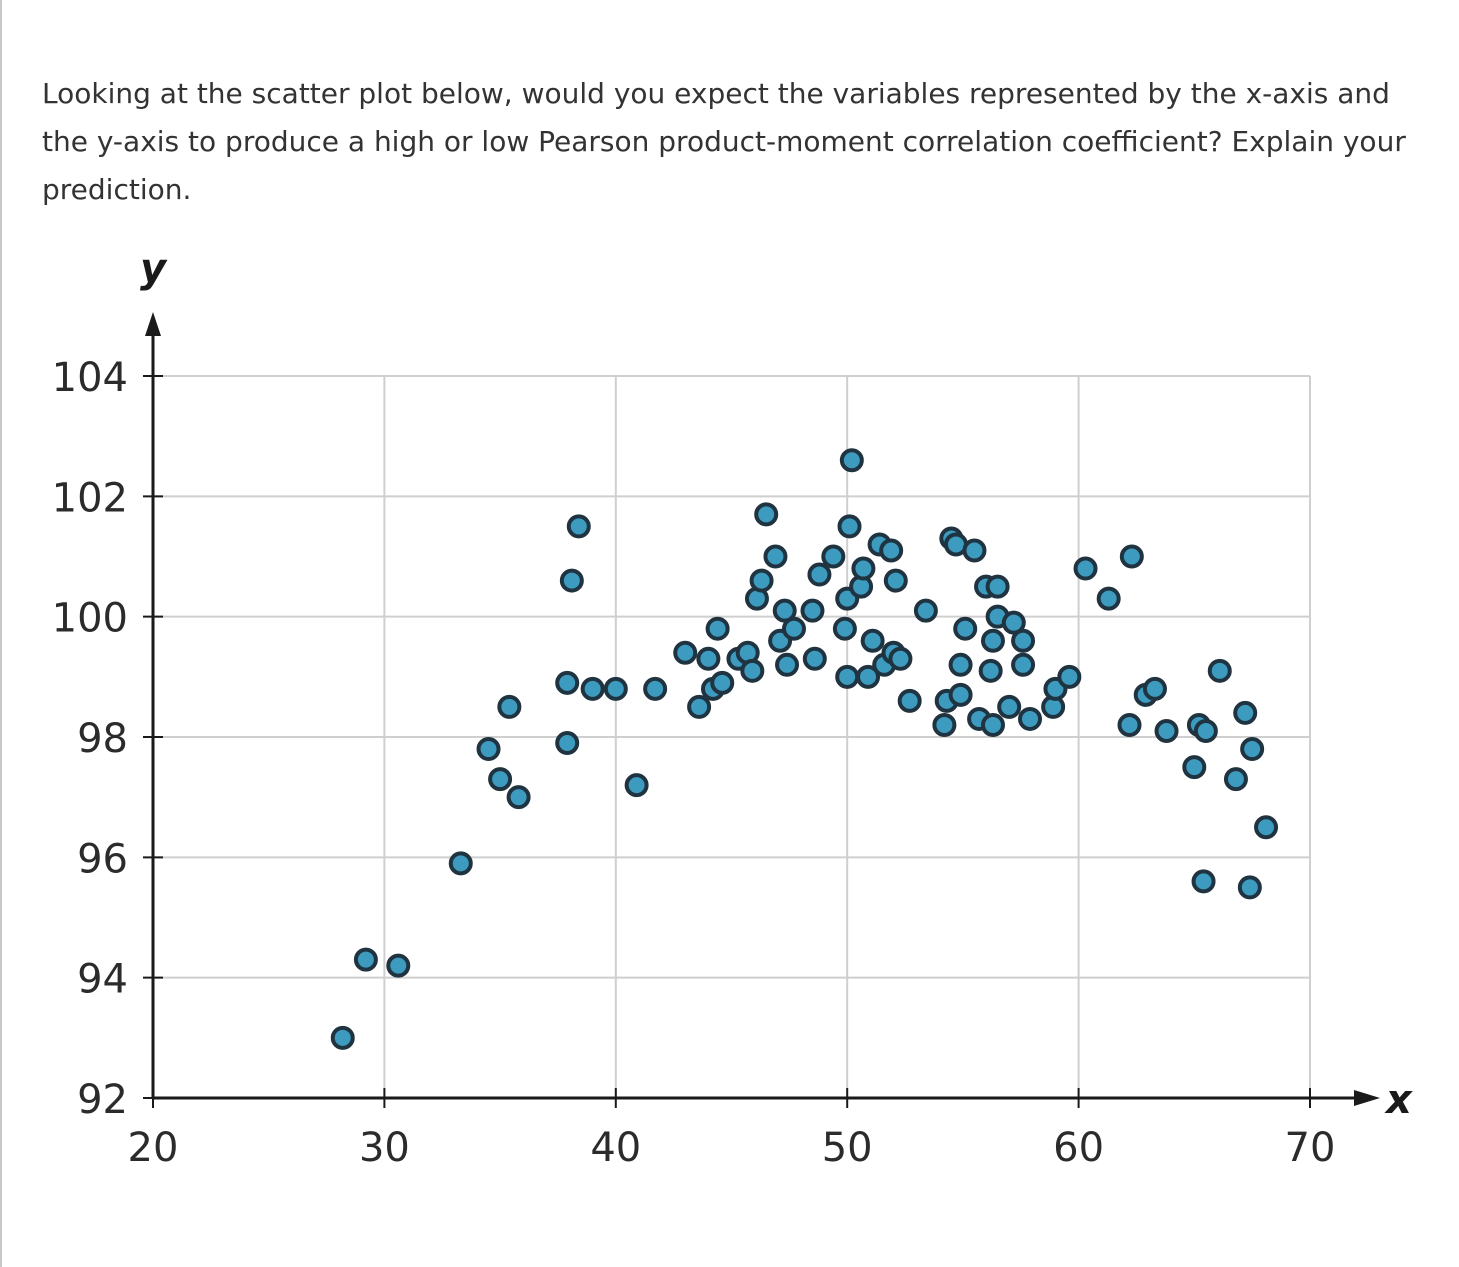 The width and height of the screenshot is (1459, 1267). What do you see at coordinates (153, 324) in the screenshot?
I see `y-axis-arrowhead` at bounding box center [153, 324].